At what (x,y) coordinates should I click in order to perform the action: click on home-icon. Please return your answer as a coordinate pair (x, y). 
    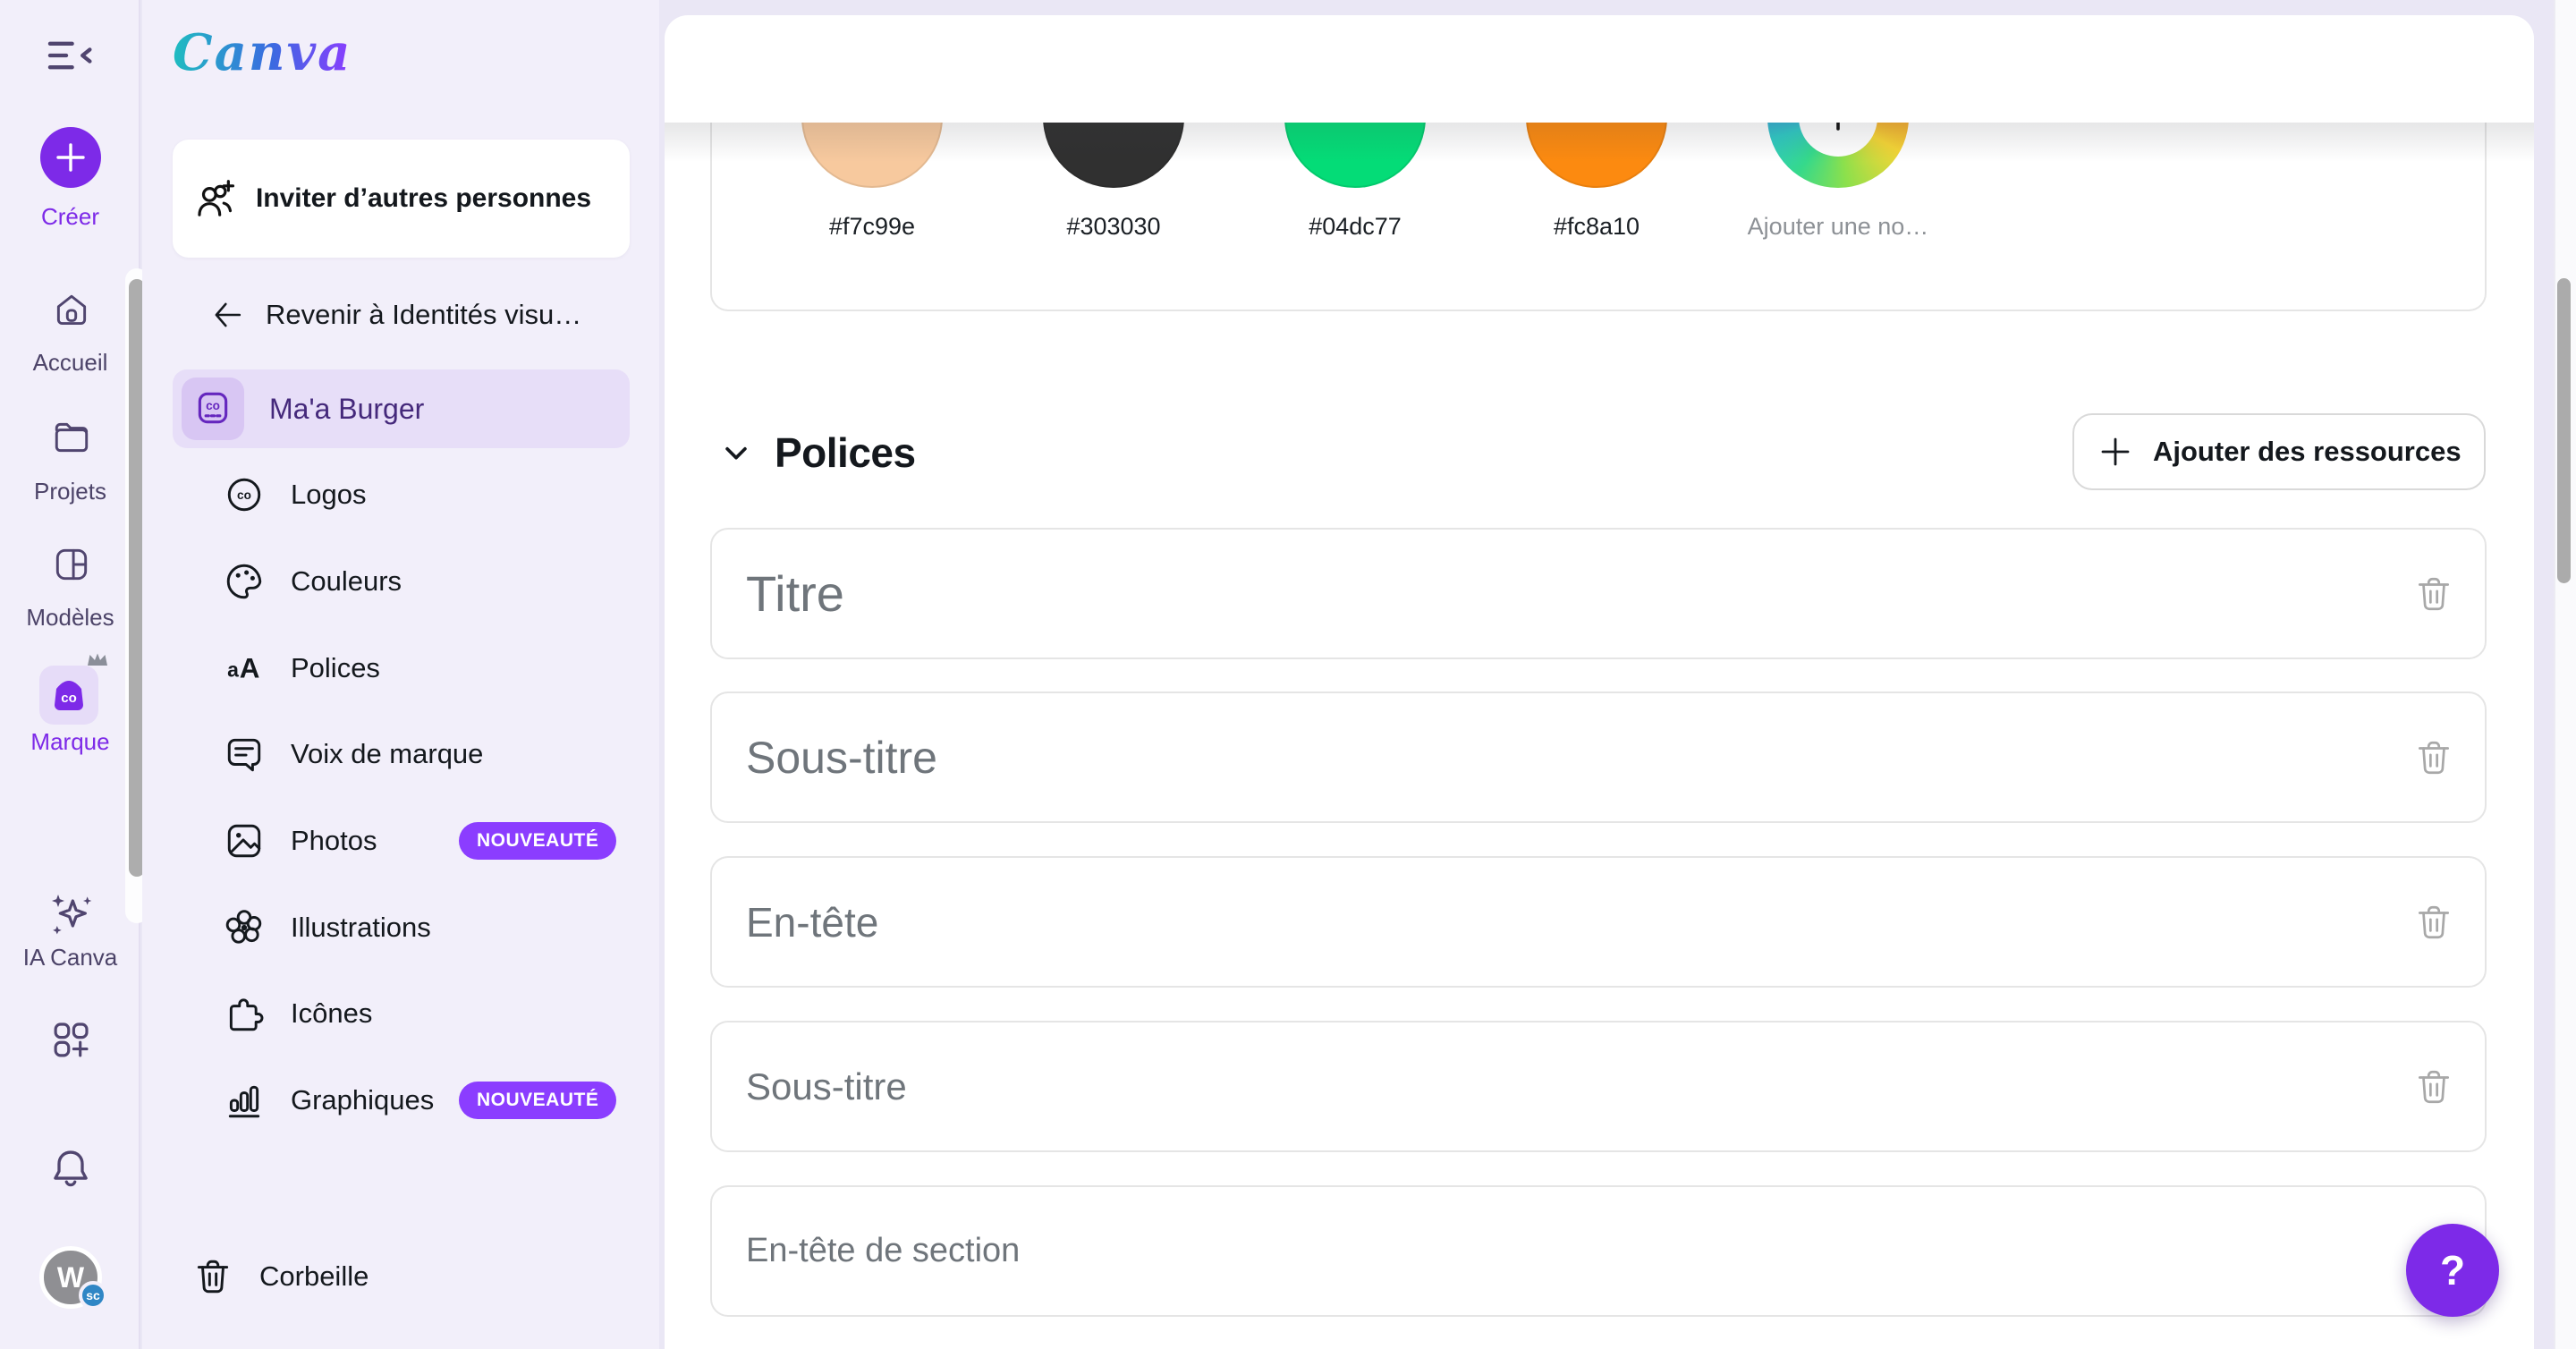
    Looking at the image, I should click on (71, 310).